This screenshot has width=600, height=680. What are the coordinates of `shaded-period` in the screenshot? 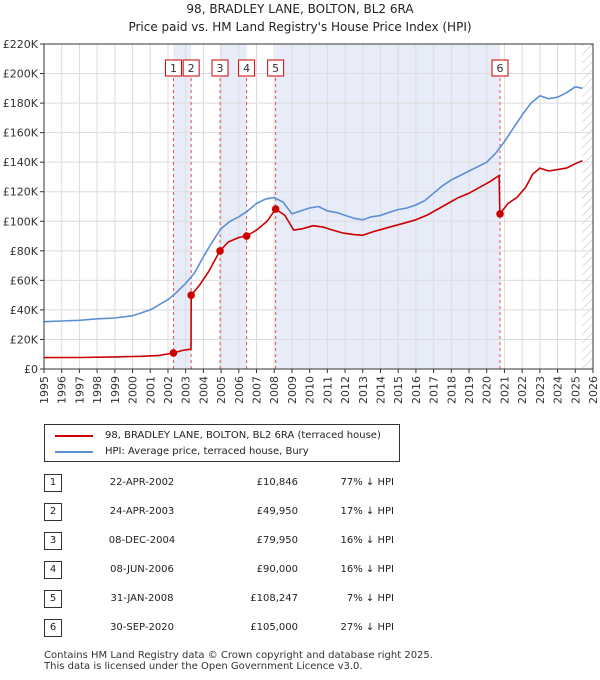 It's located at (182, 206).